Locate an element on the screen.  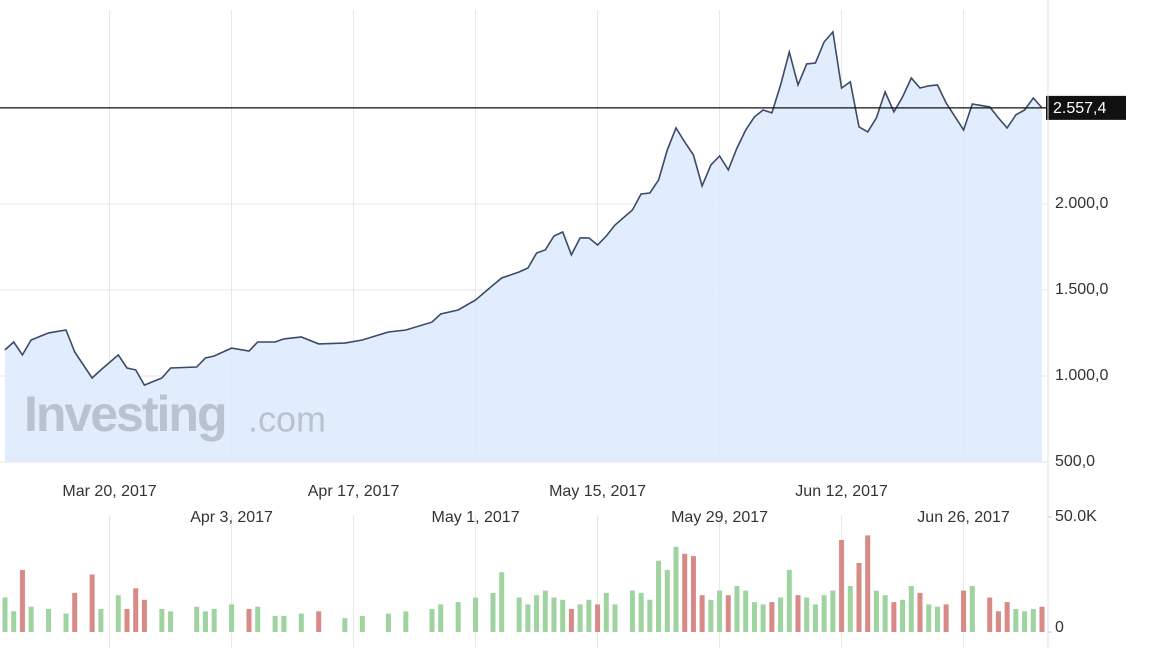
y-tick-label: 2.000,0 is located at coordinates (1081, 203).